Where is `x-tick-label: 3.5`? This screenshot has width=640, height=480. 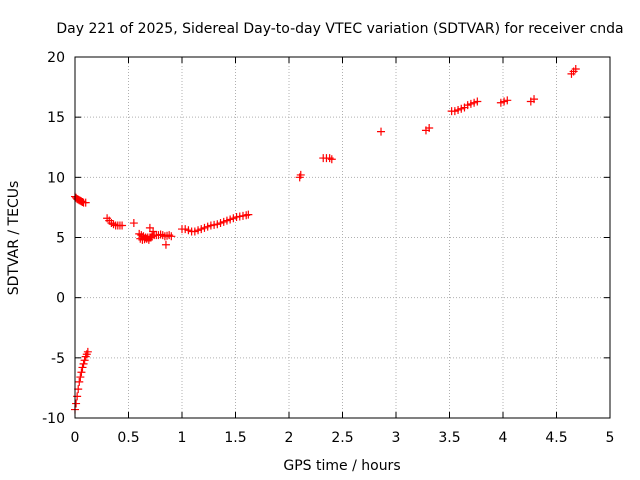 x-tick-label: 3.5 is located at coordinates (449, 438).